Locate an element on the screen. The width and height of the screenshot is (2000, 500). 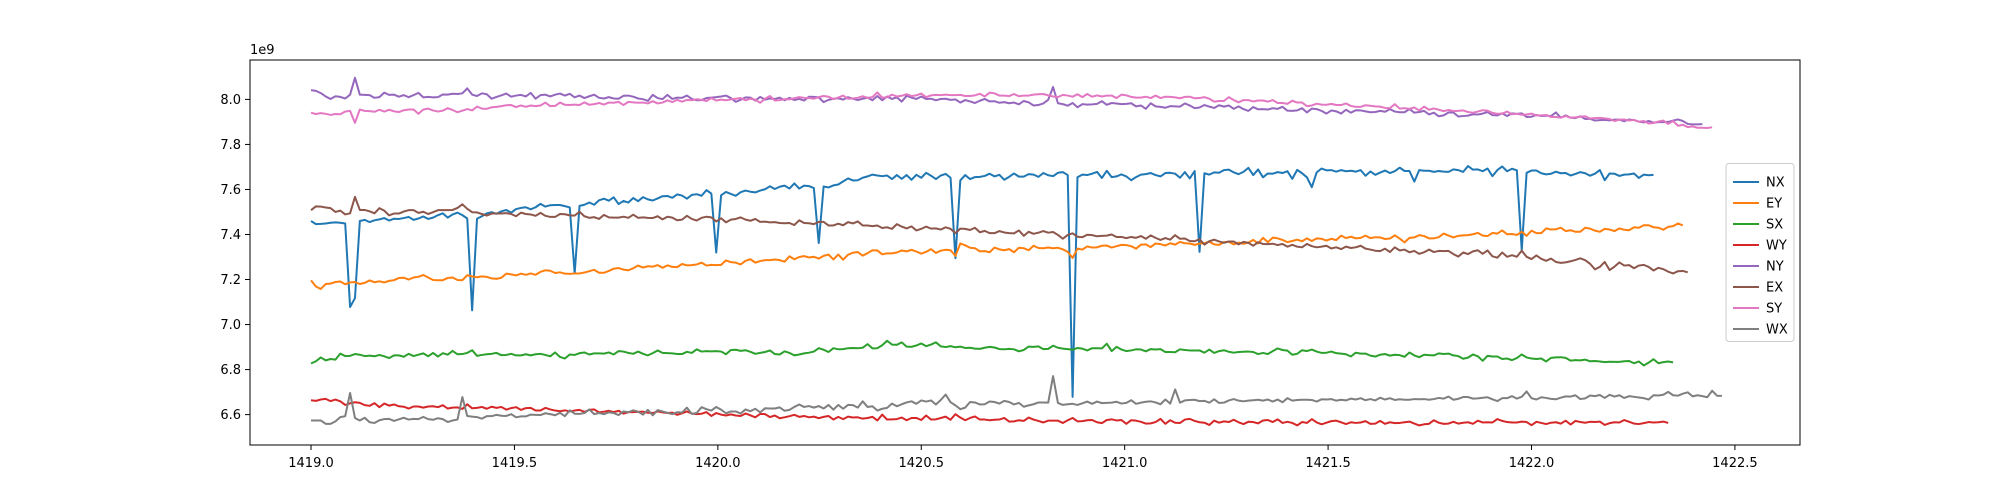
legend: NX EY SX WY NY EX SY WX is located at coordinates (1760, 252).